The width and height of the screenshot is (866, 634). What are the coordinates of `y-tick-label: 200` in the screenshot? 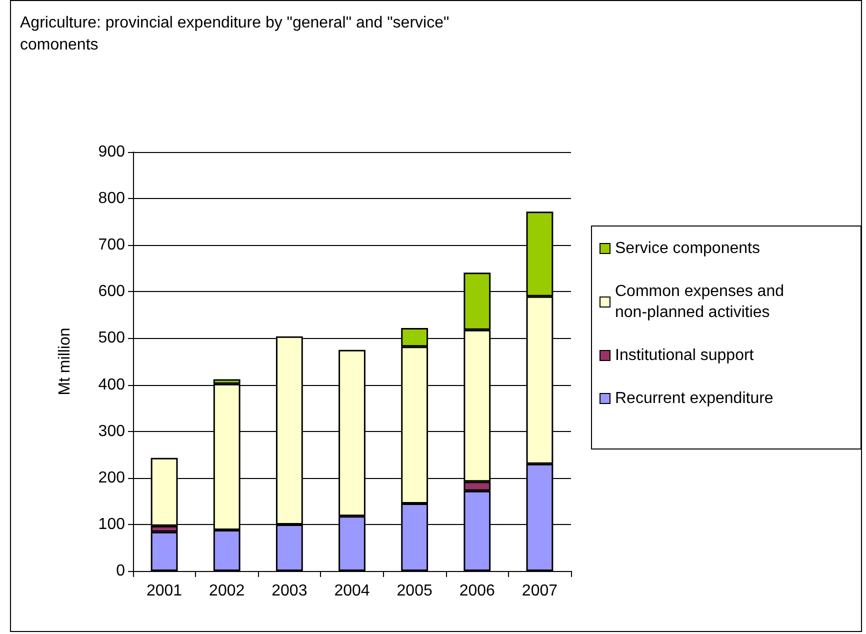 It's located at (112, 477).